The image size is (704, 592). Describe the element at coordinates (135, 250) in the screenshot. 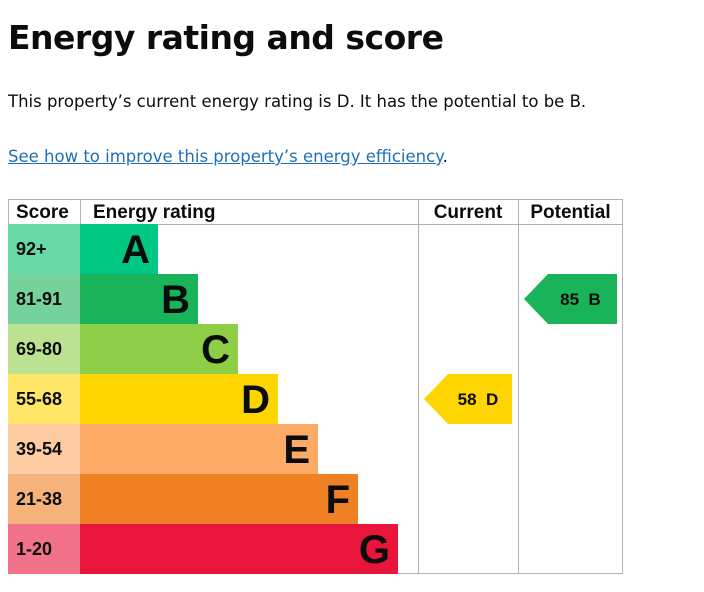

I see `band-letter: A` at that location.